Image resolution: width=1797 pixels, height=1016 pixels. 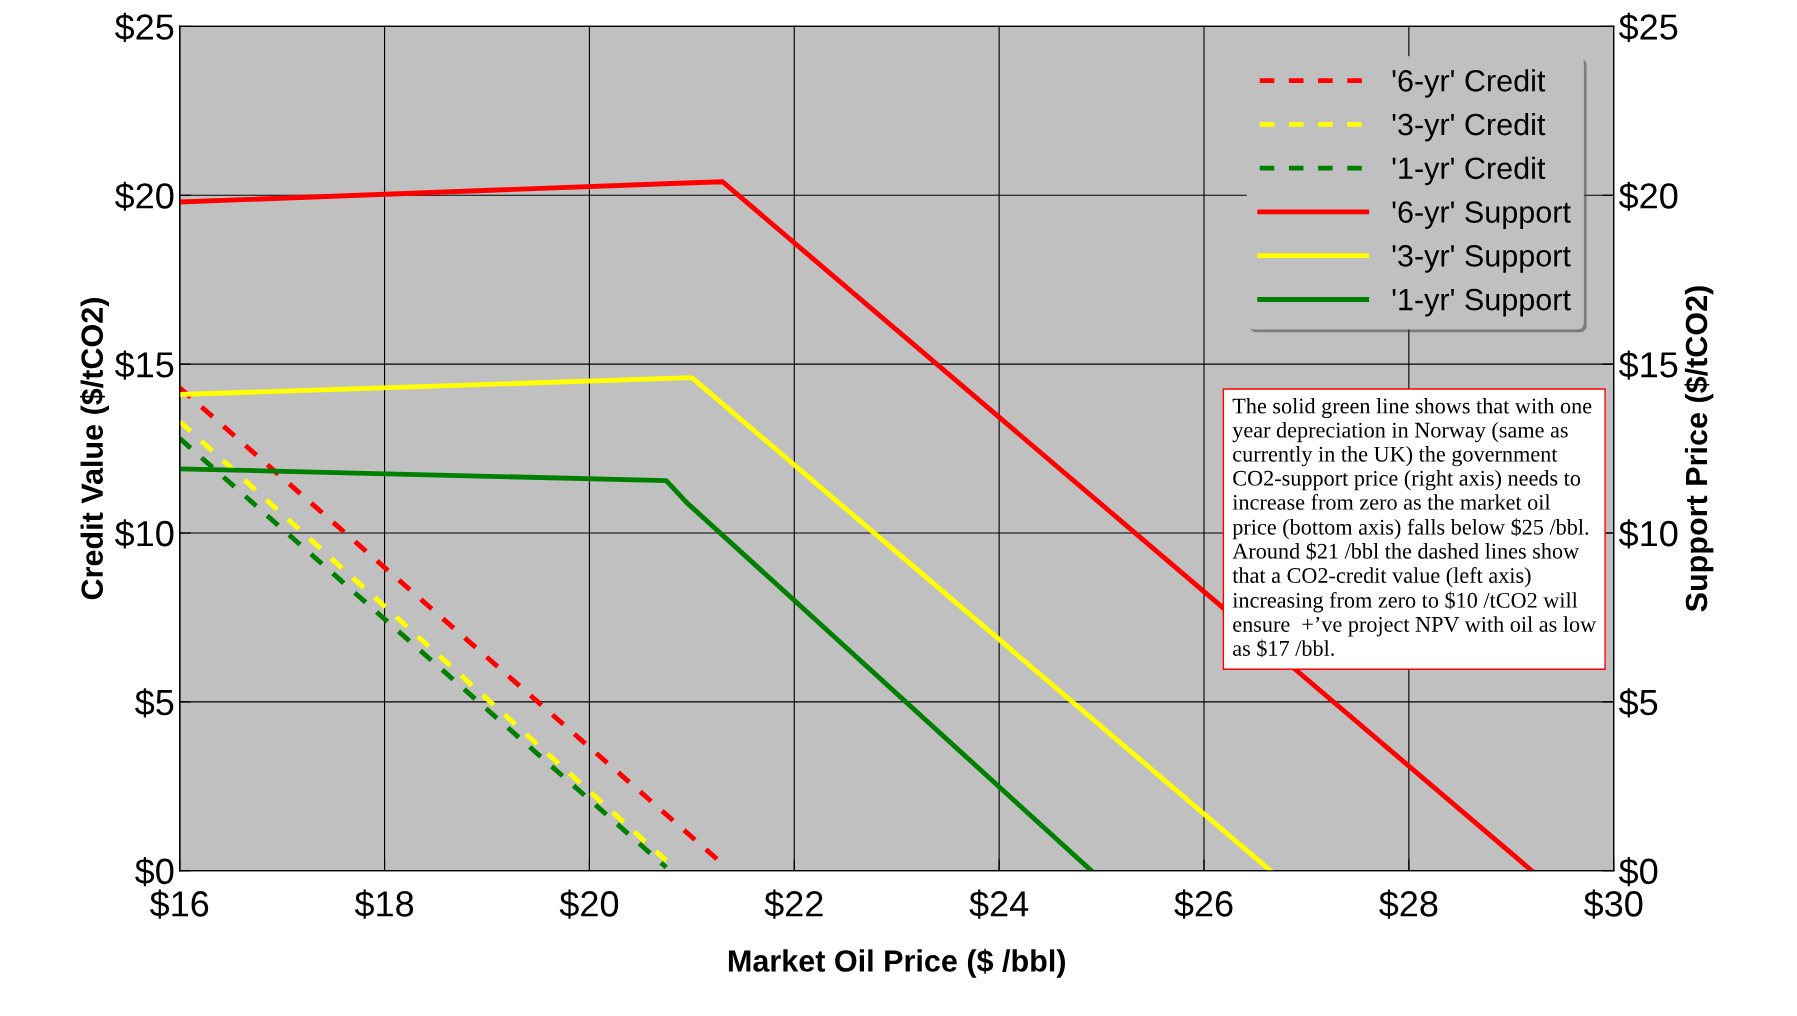 I want to click on y-tick-label: $25, so click(x=144, y=27).